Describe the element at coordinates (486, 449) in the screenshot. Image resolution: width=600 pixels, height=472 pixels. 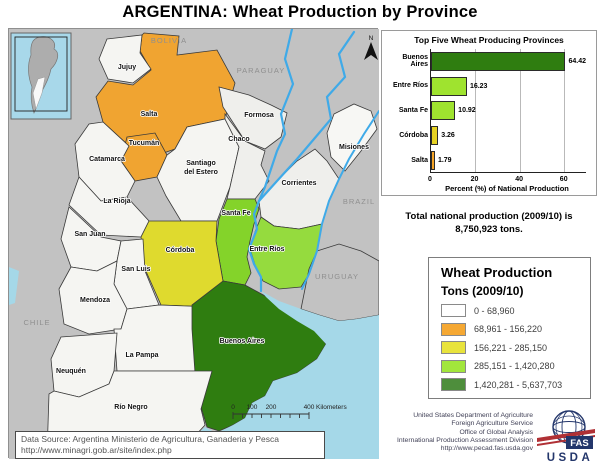
I see `usda-address-line: http://www.pecad.fas.usda.gov` at that location.